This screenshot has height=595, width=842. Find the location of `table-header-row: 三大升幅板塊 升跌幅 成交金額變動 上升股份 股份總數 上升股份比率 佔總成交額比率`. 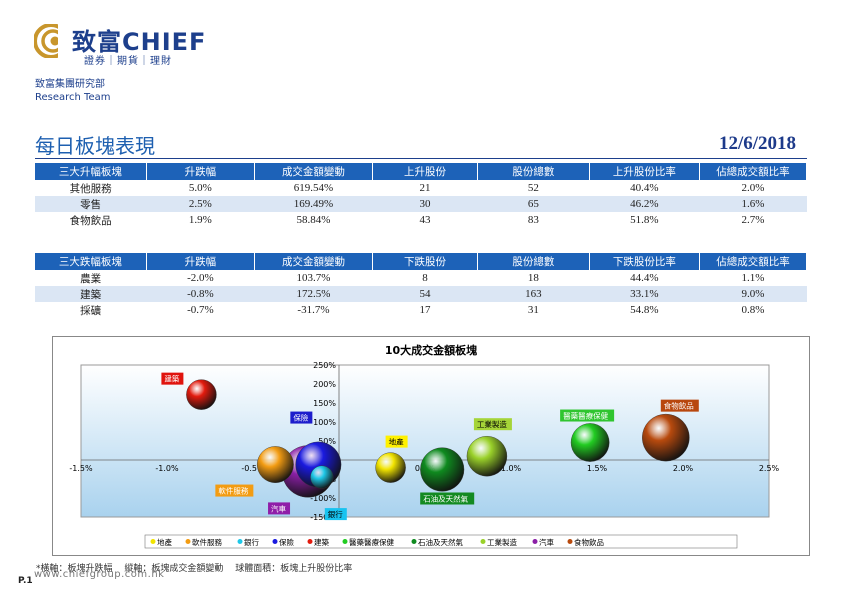

table-header-row: 三大升幅板塊 升跌幅 成交金額變動 上升股份 股份總數 上升股份比率 佔總成交額比率 is located at coordinates (421, 171).